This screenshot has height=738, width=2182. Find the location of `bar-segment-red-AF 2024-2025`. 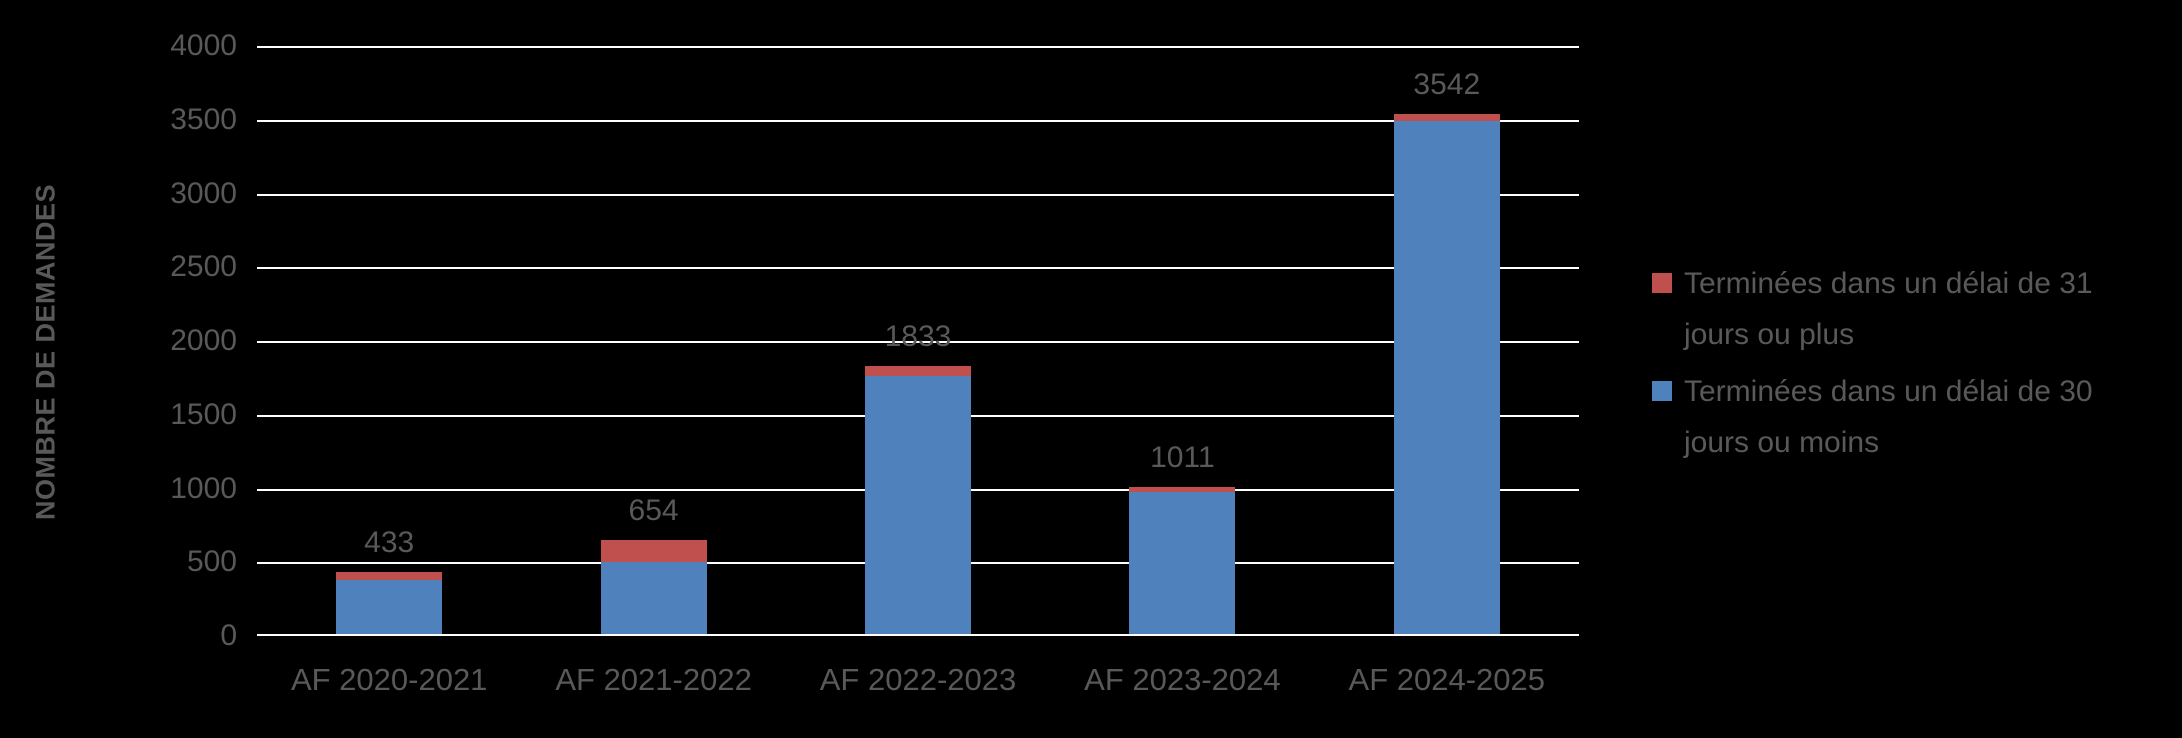

bar-segment-red-AF 2024-2025 is located at coordinates (1446, 117).